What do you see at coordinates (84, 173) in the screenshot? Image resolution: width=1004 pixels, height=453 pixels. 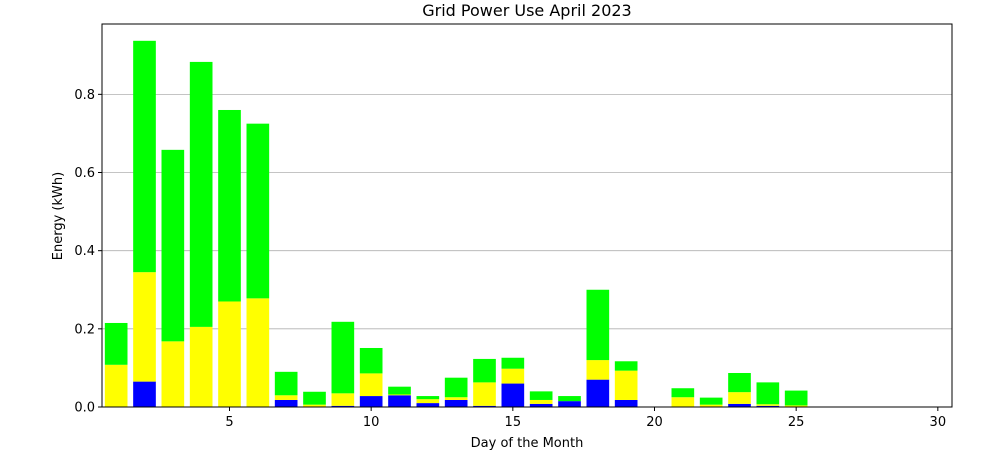 I see `y-tick-label: 0.6` at bounding box center [84, 173].